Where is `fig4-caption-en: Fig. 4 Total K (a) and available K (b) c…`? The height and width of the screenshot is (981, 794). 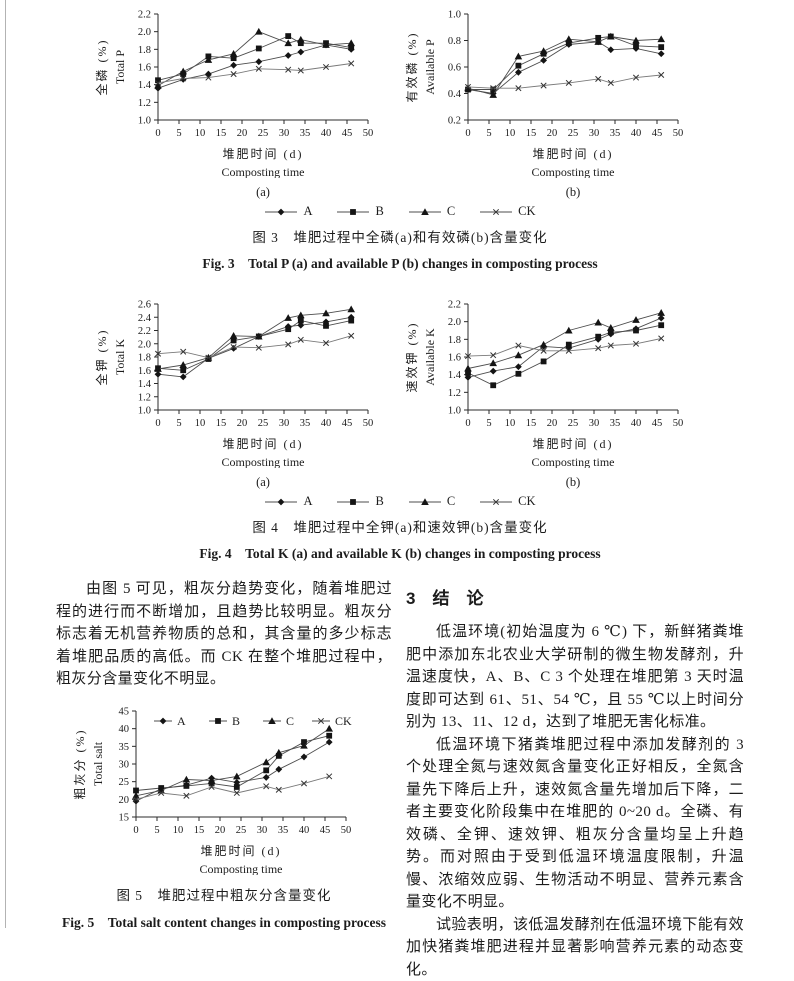
fig4-caption-en: Fig. 4 Total K (a) and available K (b) c… is located at coordinates (400, 552).